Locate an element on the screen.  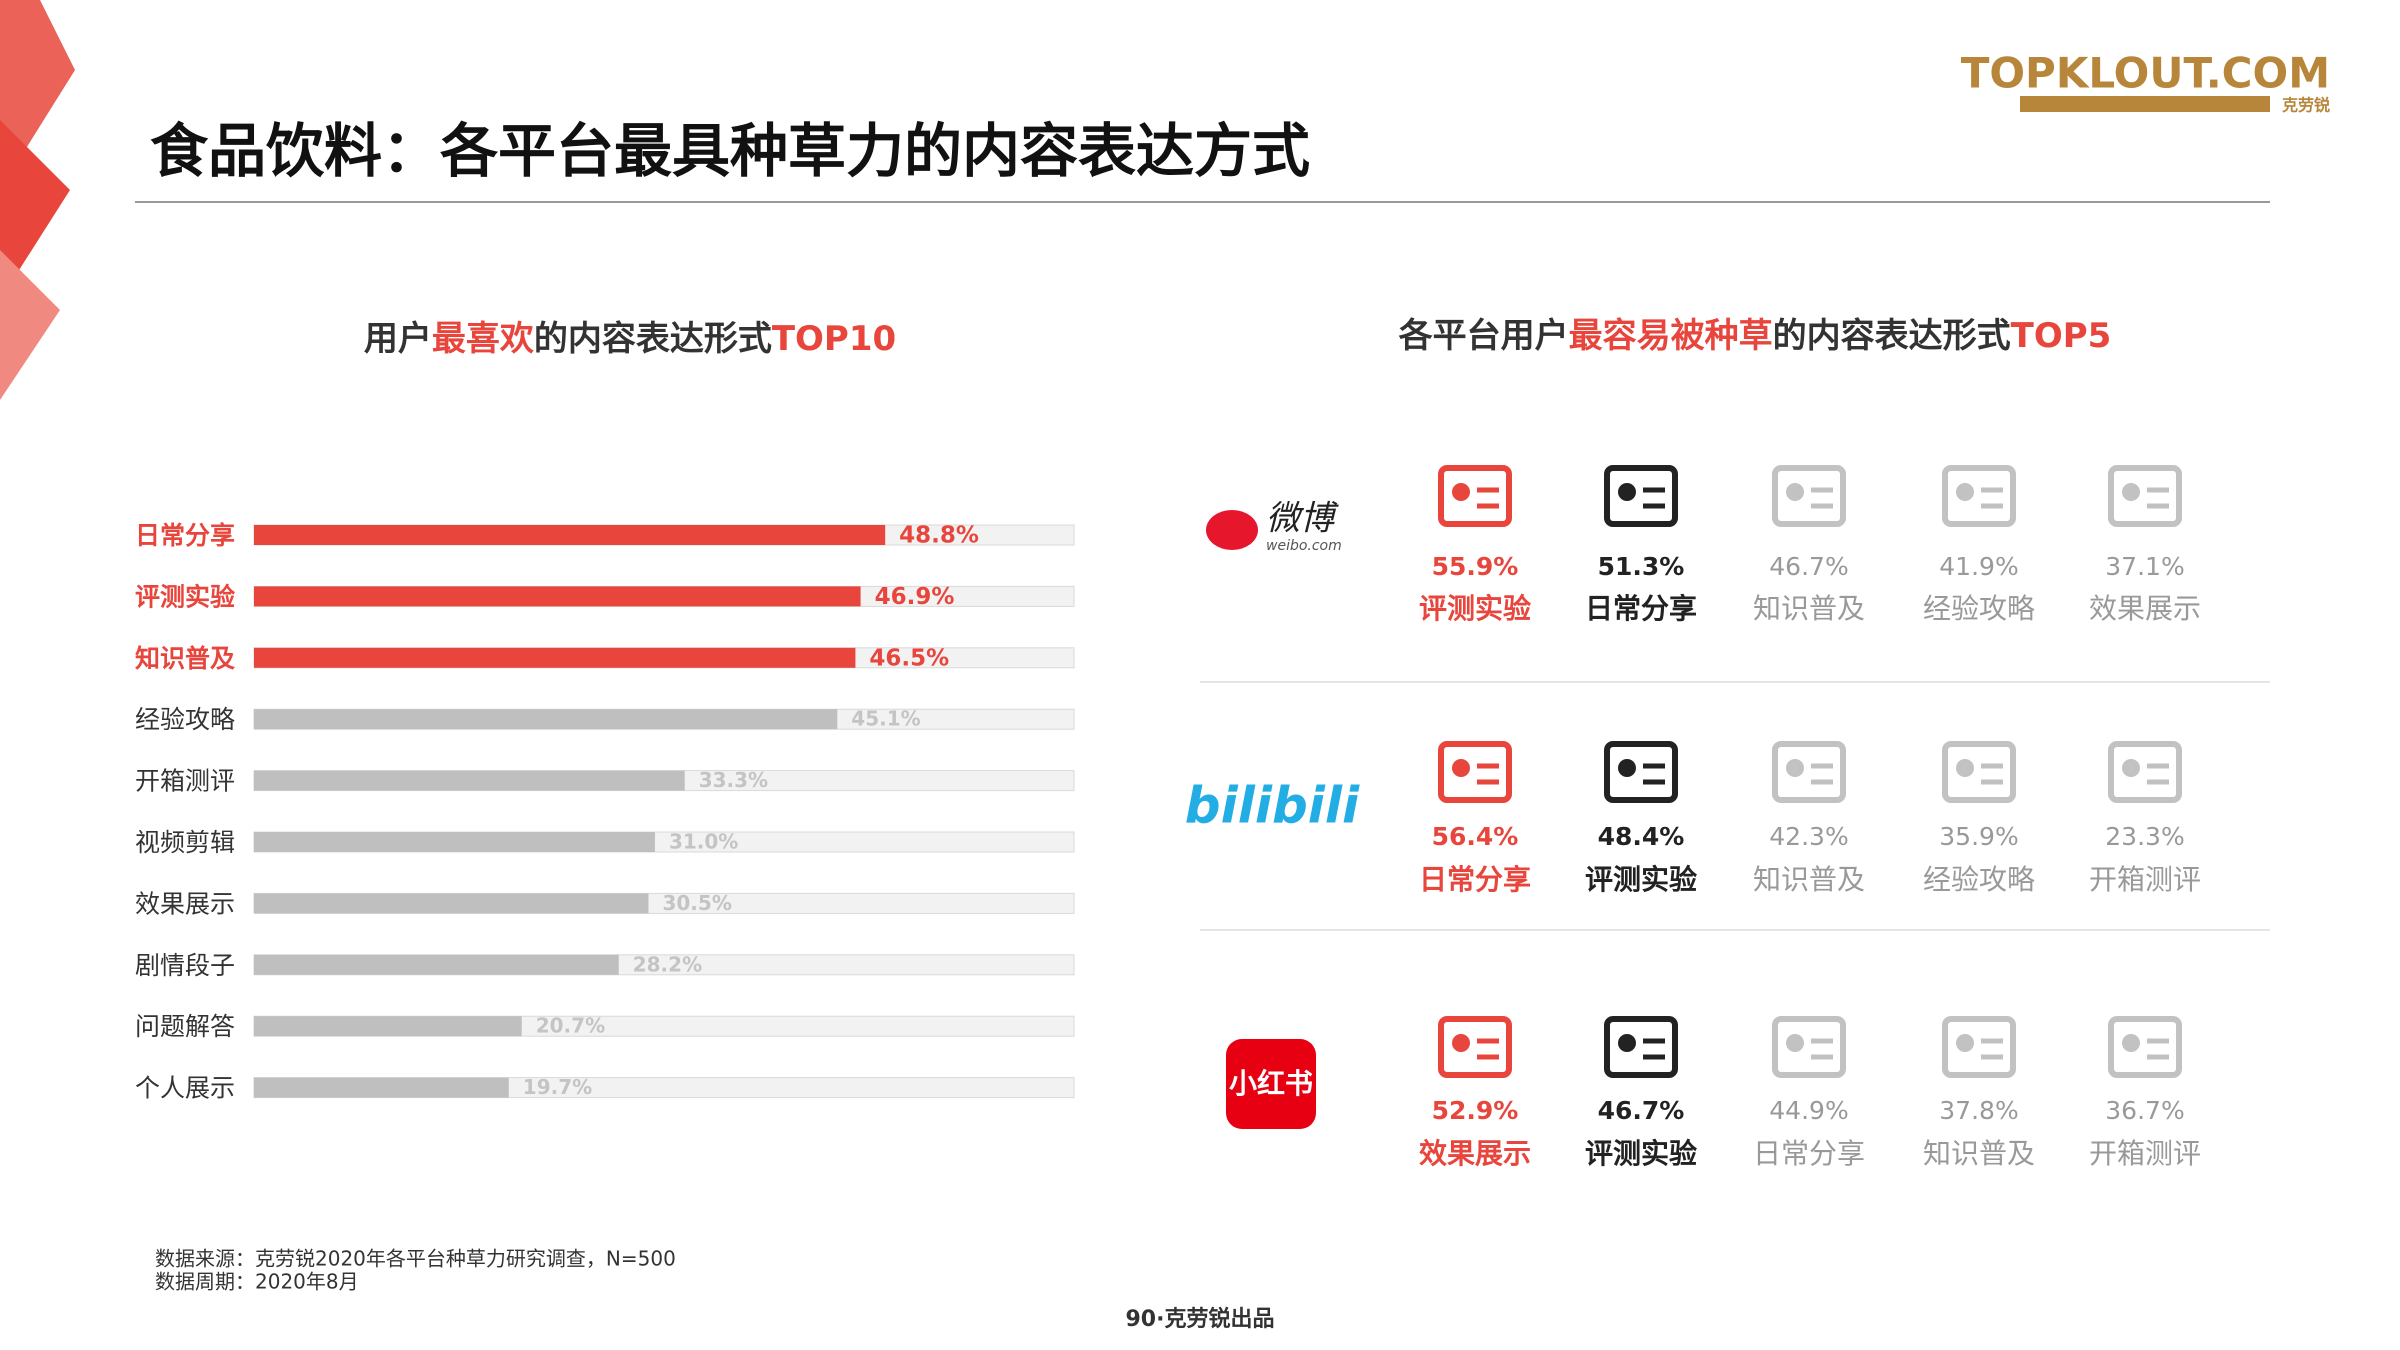
item-label: 评测实验 is located at coordinates (1641, 1153).